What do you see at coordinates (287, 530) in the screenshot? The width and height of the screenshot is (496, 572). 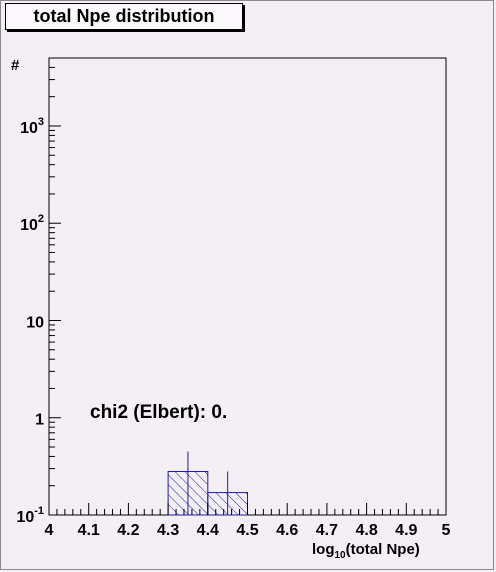 I see `x-tick-label: 4.6` at bounding box center [287, 530].